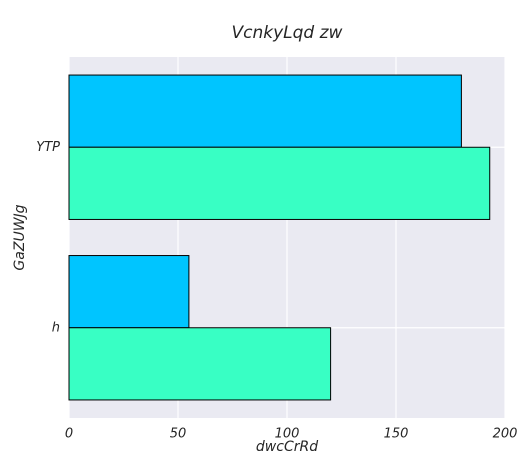 The width and height of the screenshot is (528, 462). Describe the element at coordinates (48, 238) in the screenshot. I see `y-tick-labels: YTP h` at that location.